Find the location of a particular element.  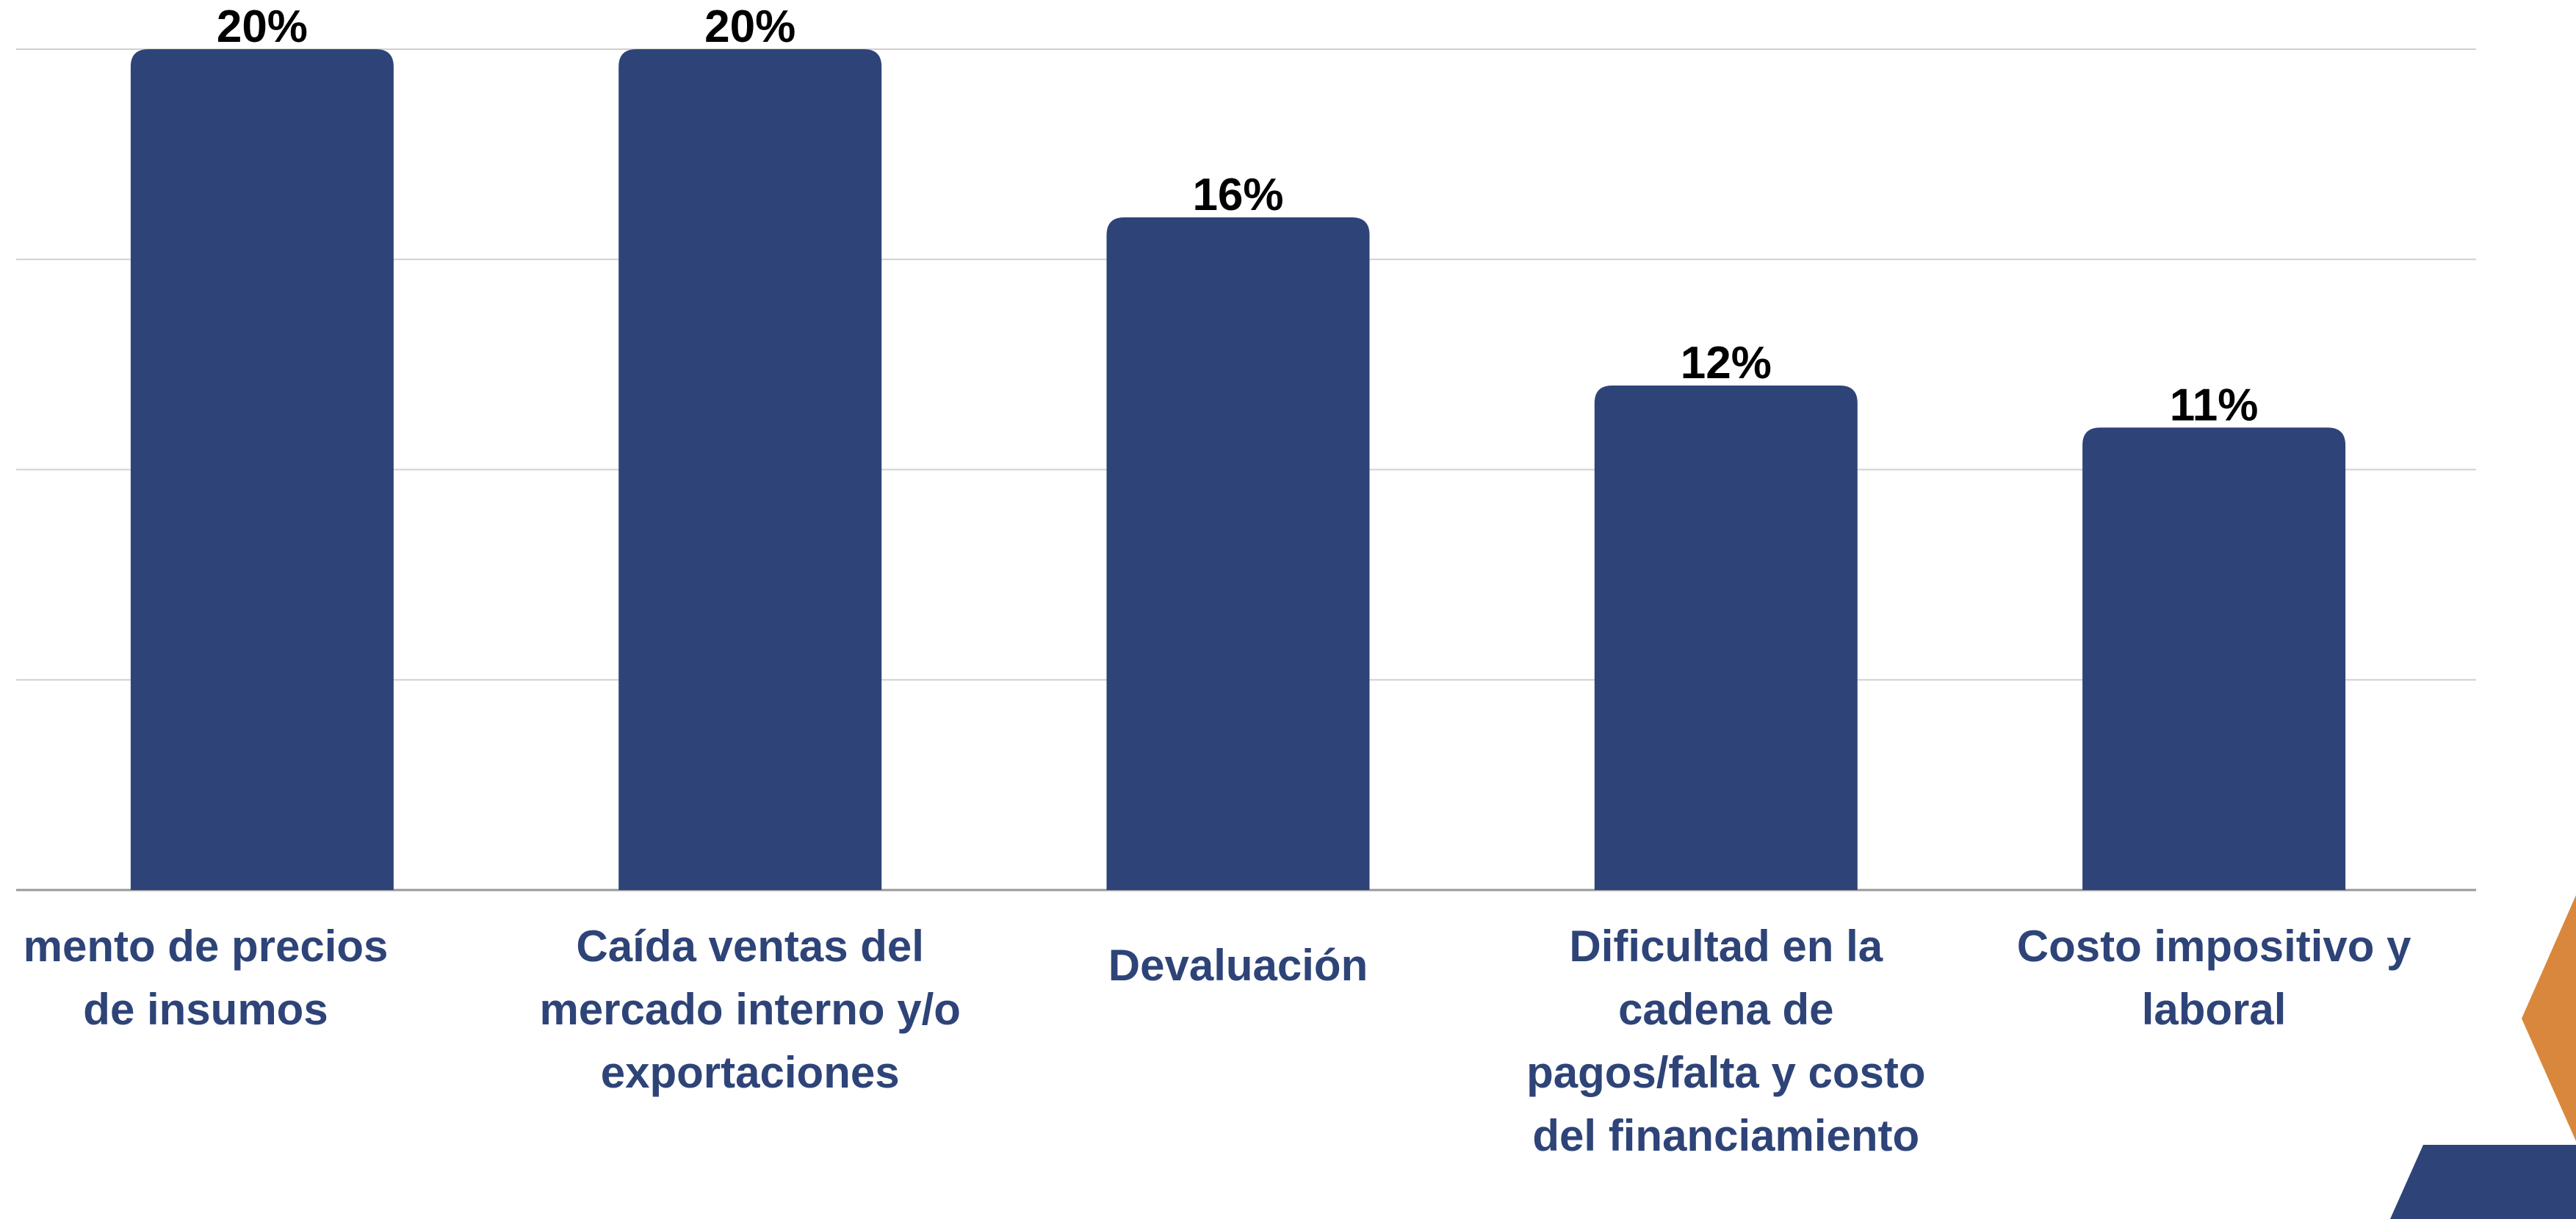

x-tick-label: mento de precios de insumos is located at coordinates (206, 978).